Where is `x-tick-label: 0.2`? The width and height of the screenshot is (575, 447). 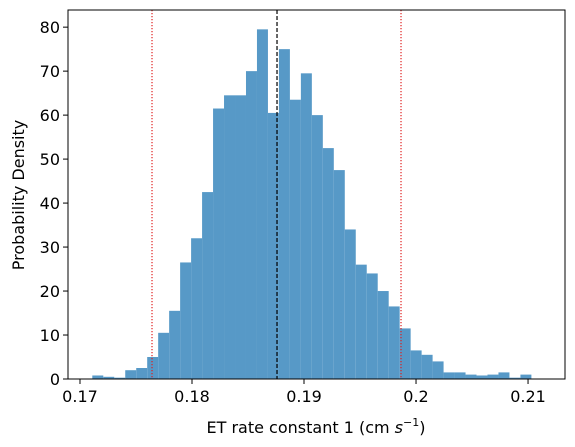 x-tick-label: 0.2 is located at coordinates (415, 396).